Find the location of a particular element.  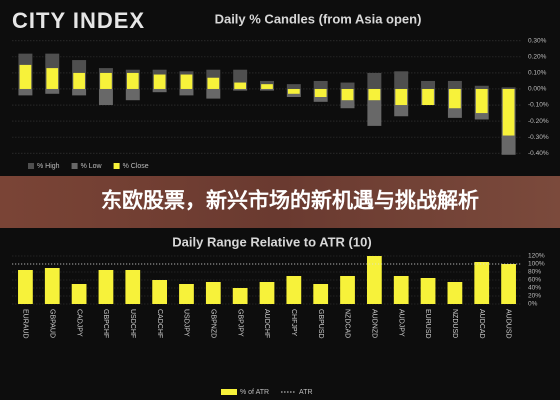

y-tick-label: -0.40% is located at coordinates (538, 153).